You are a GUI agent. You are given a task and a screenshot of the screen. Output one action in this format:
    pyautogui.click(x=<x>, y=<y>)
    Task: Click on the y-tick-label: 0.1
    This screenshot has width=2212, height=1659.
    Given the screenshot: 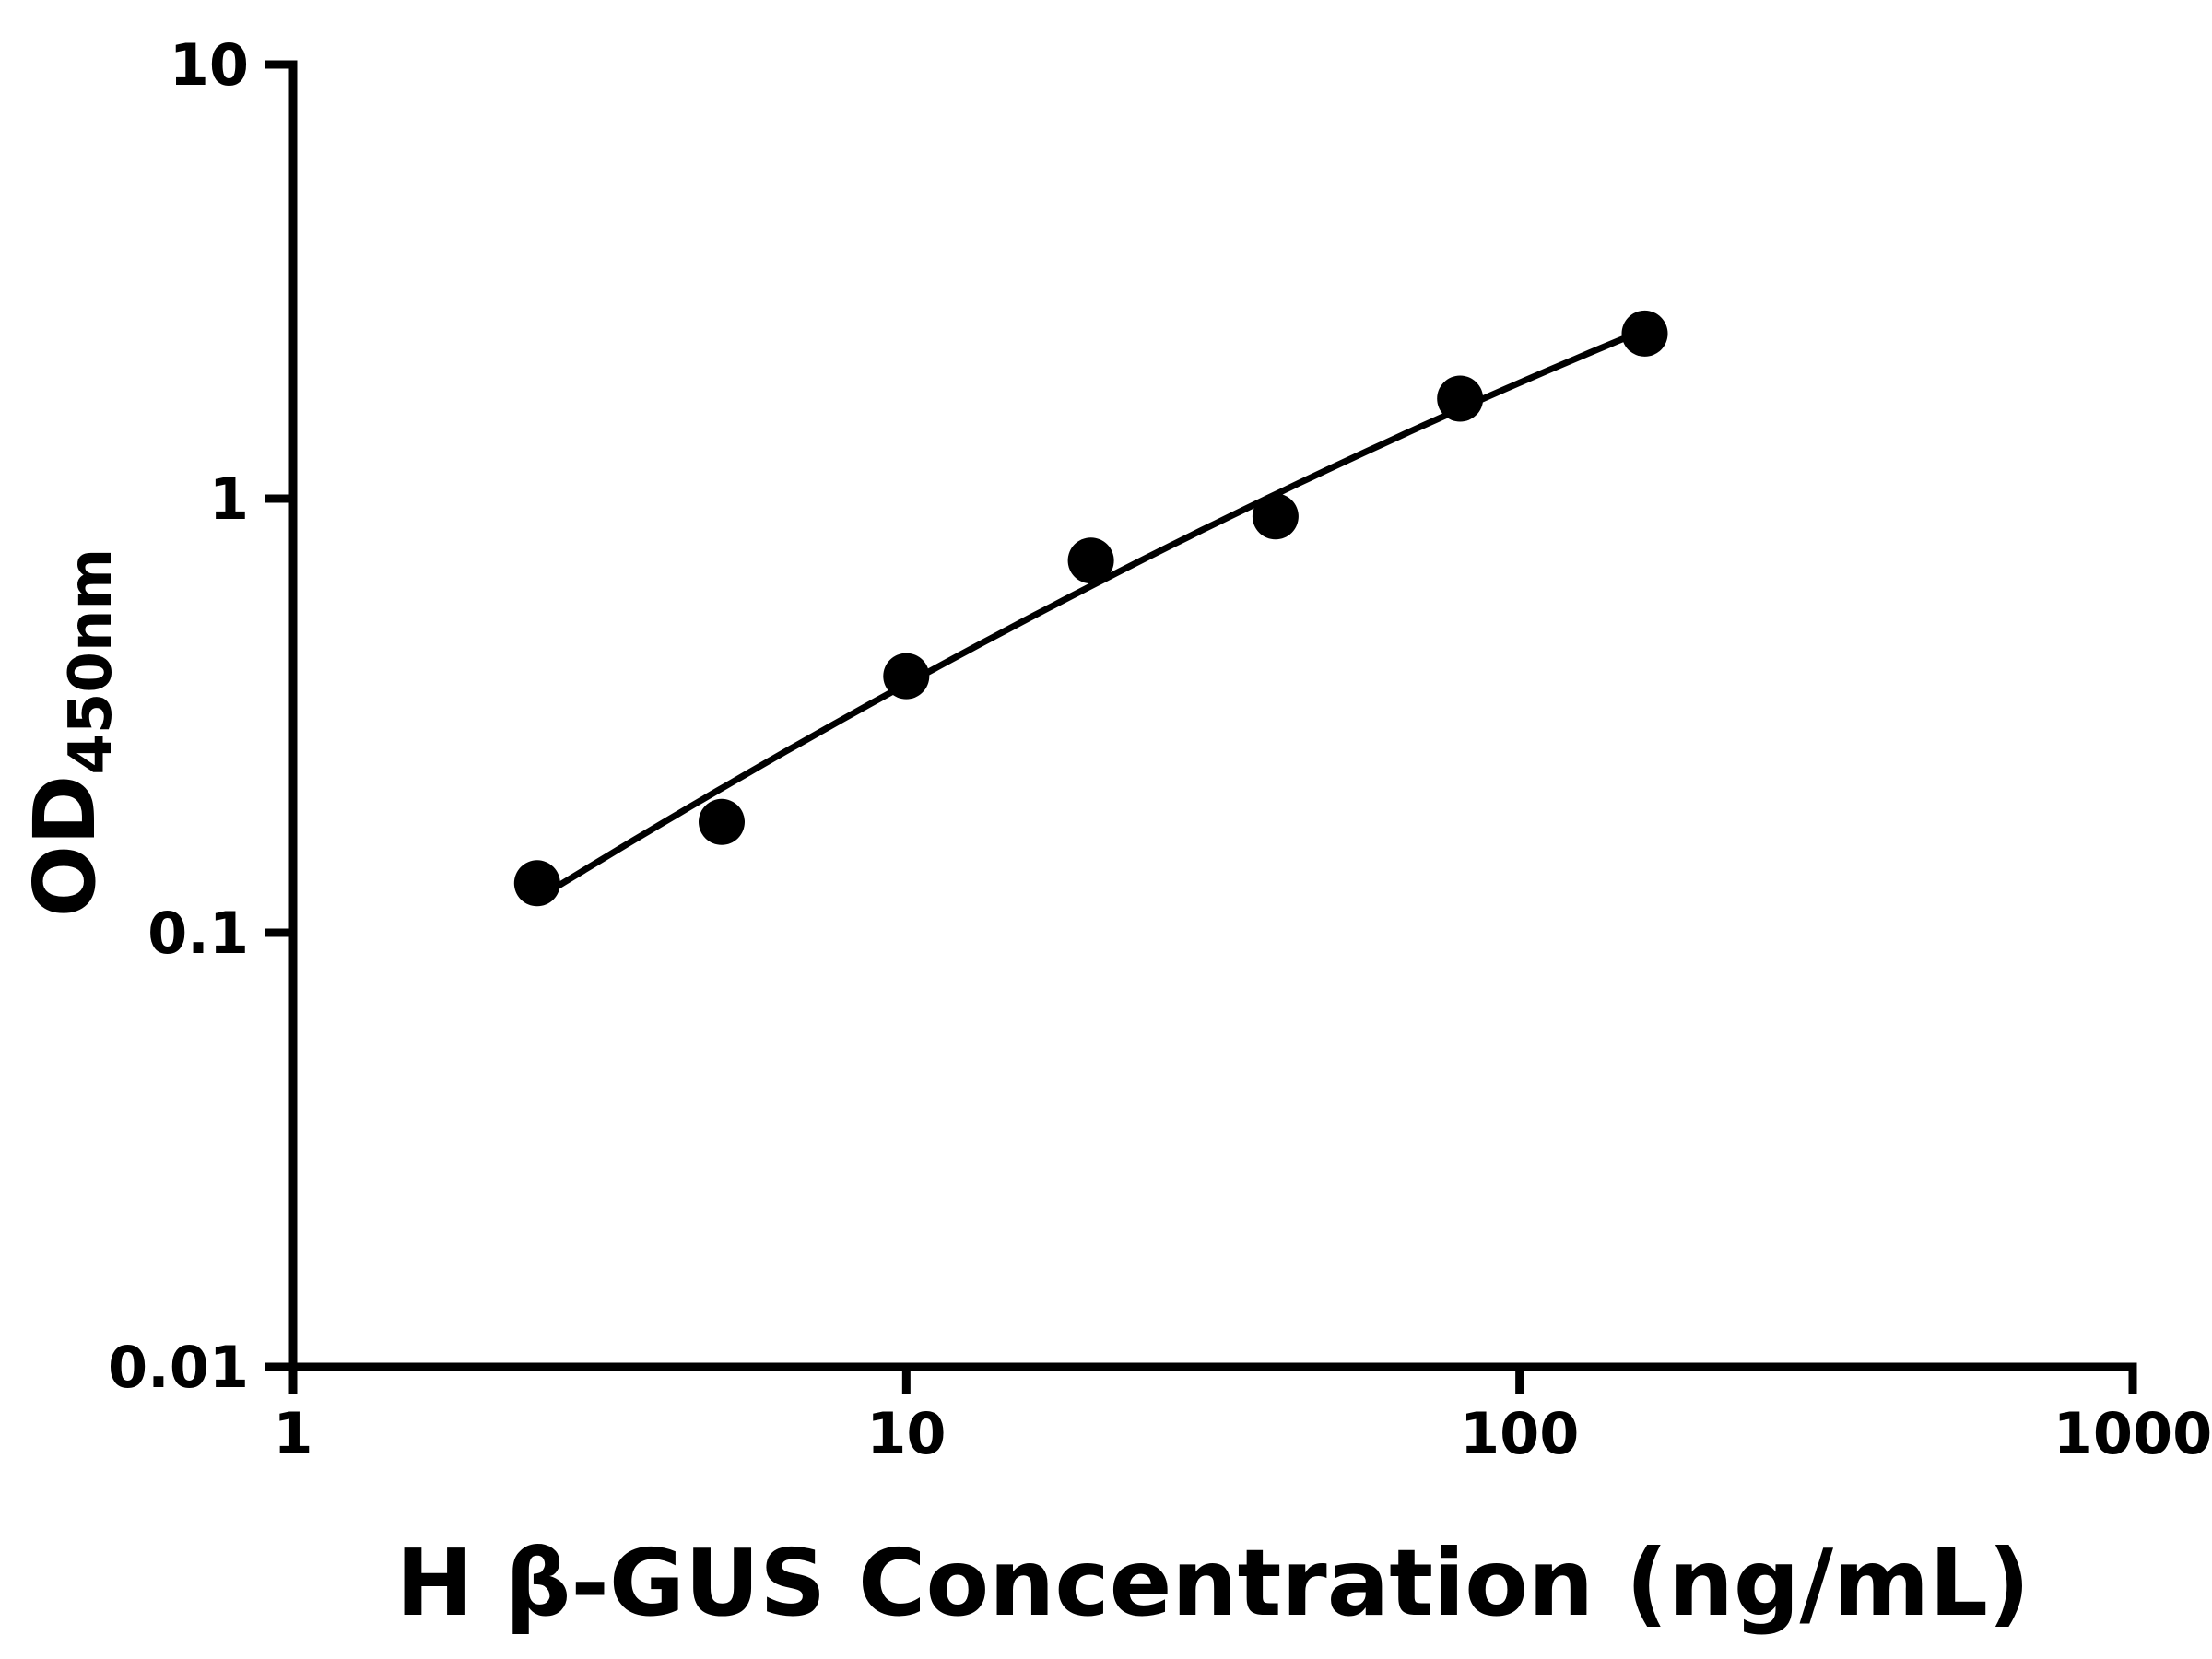 What is the action you would take?
    pyautogui.click(x=198, y=933)
    